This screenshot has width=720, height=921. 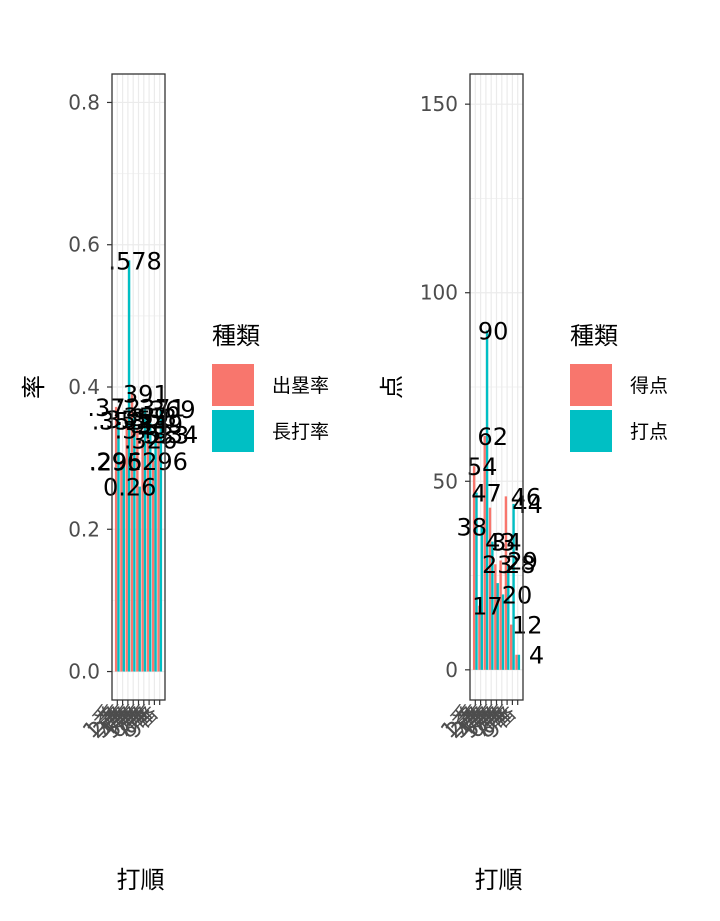 What do you see at coordinates (84, 245) in the screenshot?
I see `y-tick-label: 0.6` at bounding box center [84, 245].